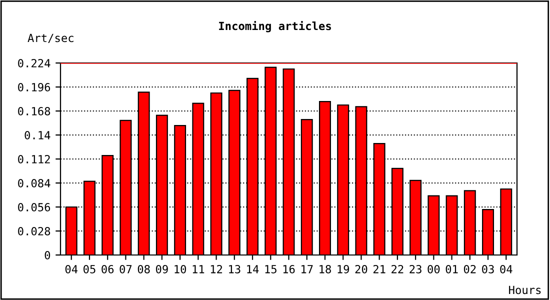 The width and height of the screenshot is (550, 300). What do you see at coordinates (34, 183) in the screenshot?
I see `y-tick-label: 0.084` at bounding box center [34, 183].